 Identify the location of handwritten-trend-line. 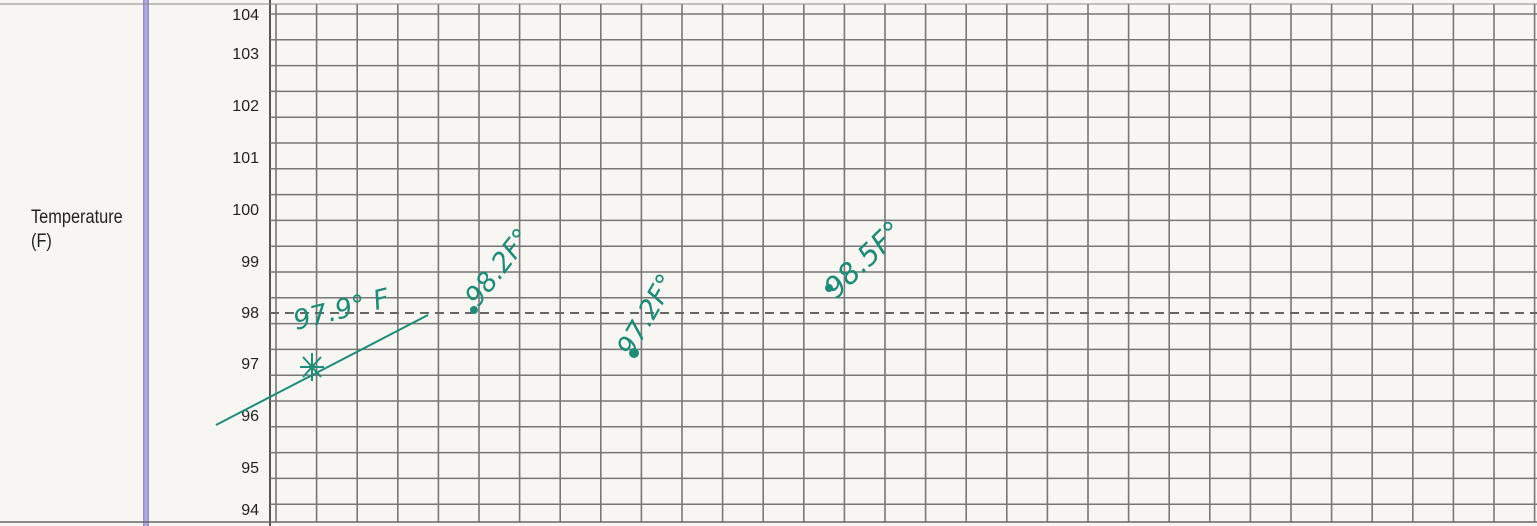
(322, 370).